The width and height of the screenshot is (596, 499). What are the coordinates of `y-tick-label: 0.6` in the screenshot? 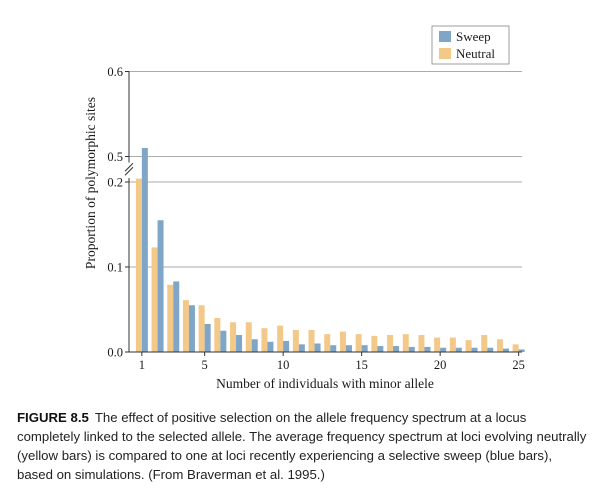 It's located at (115, 72).